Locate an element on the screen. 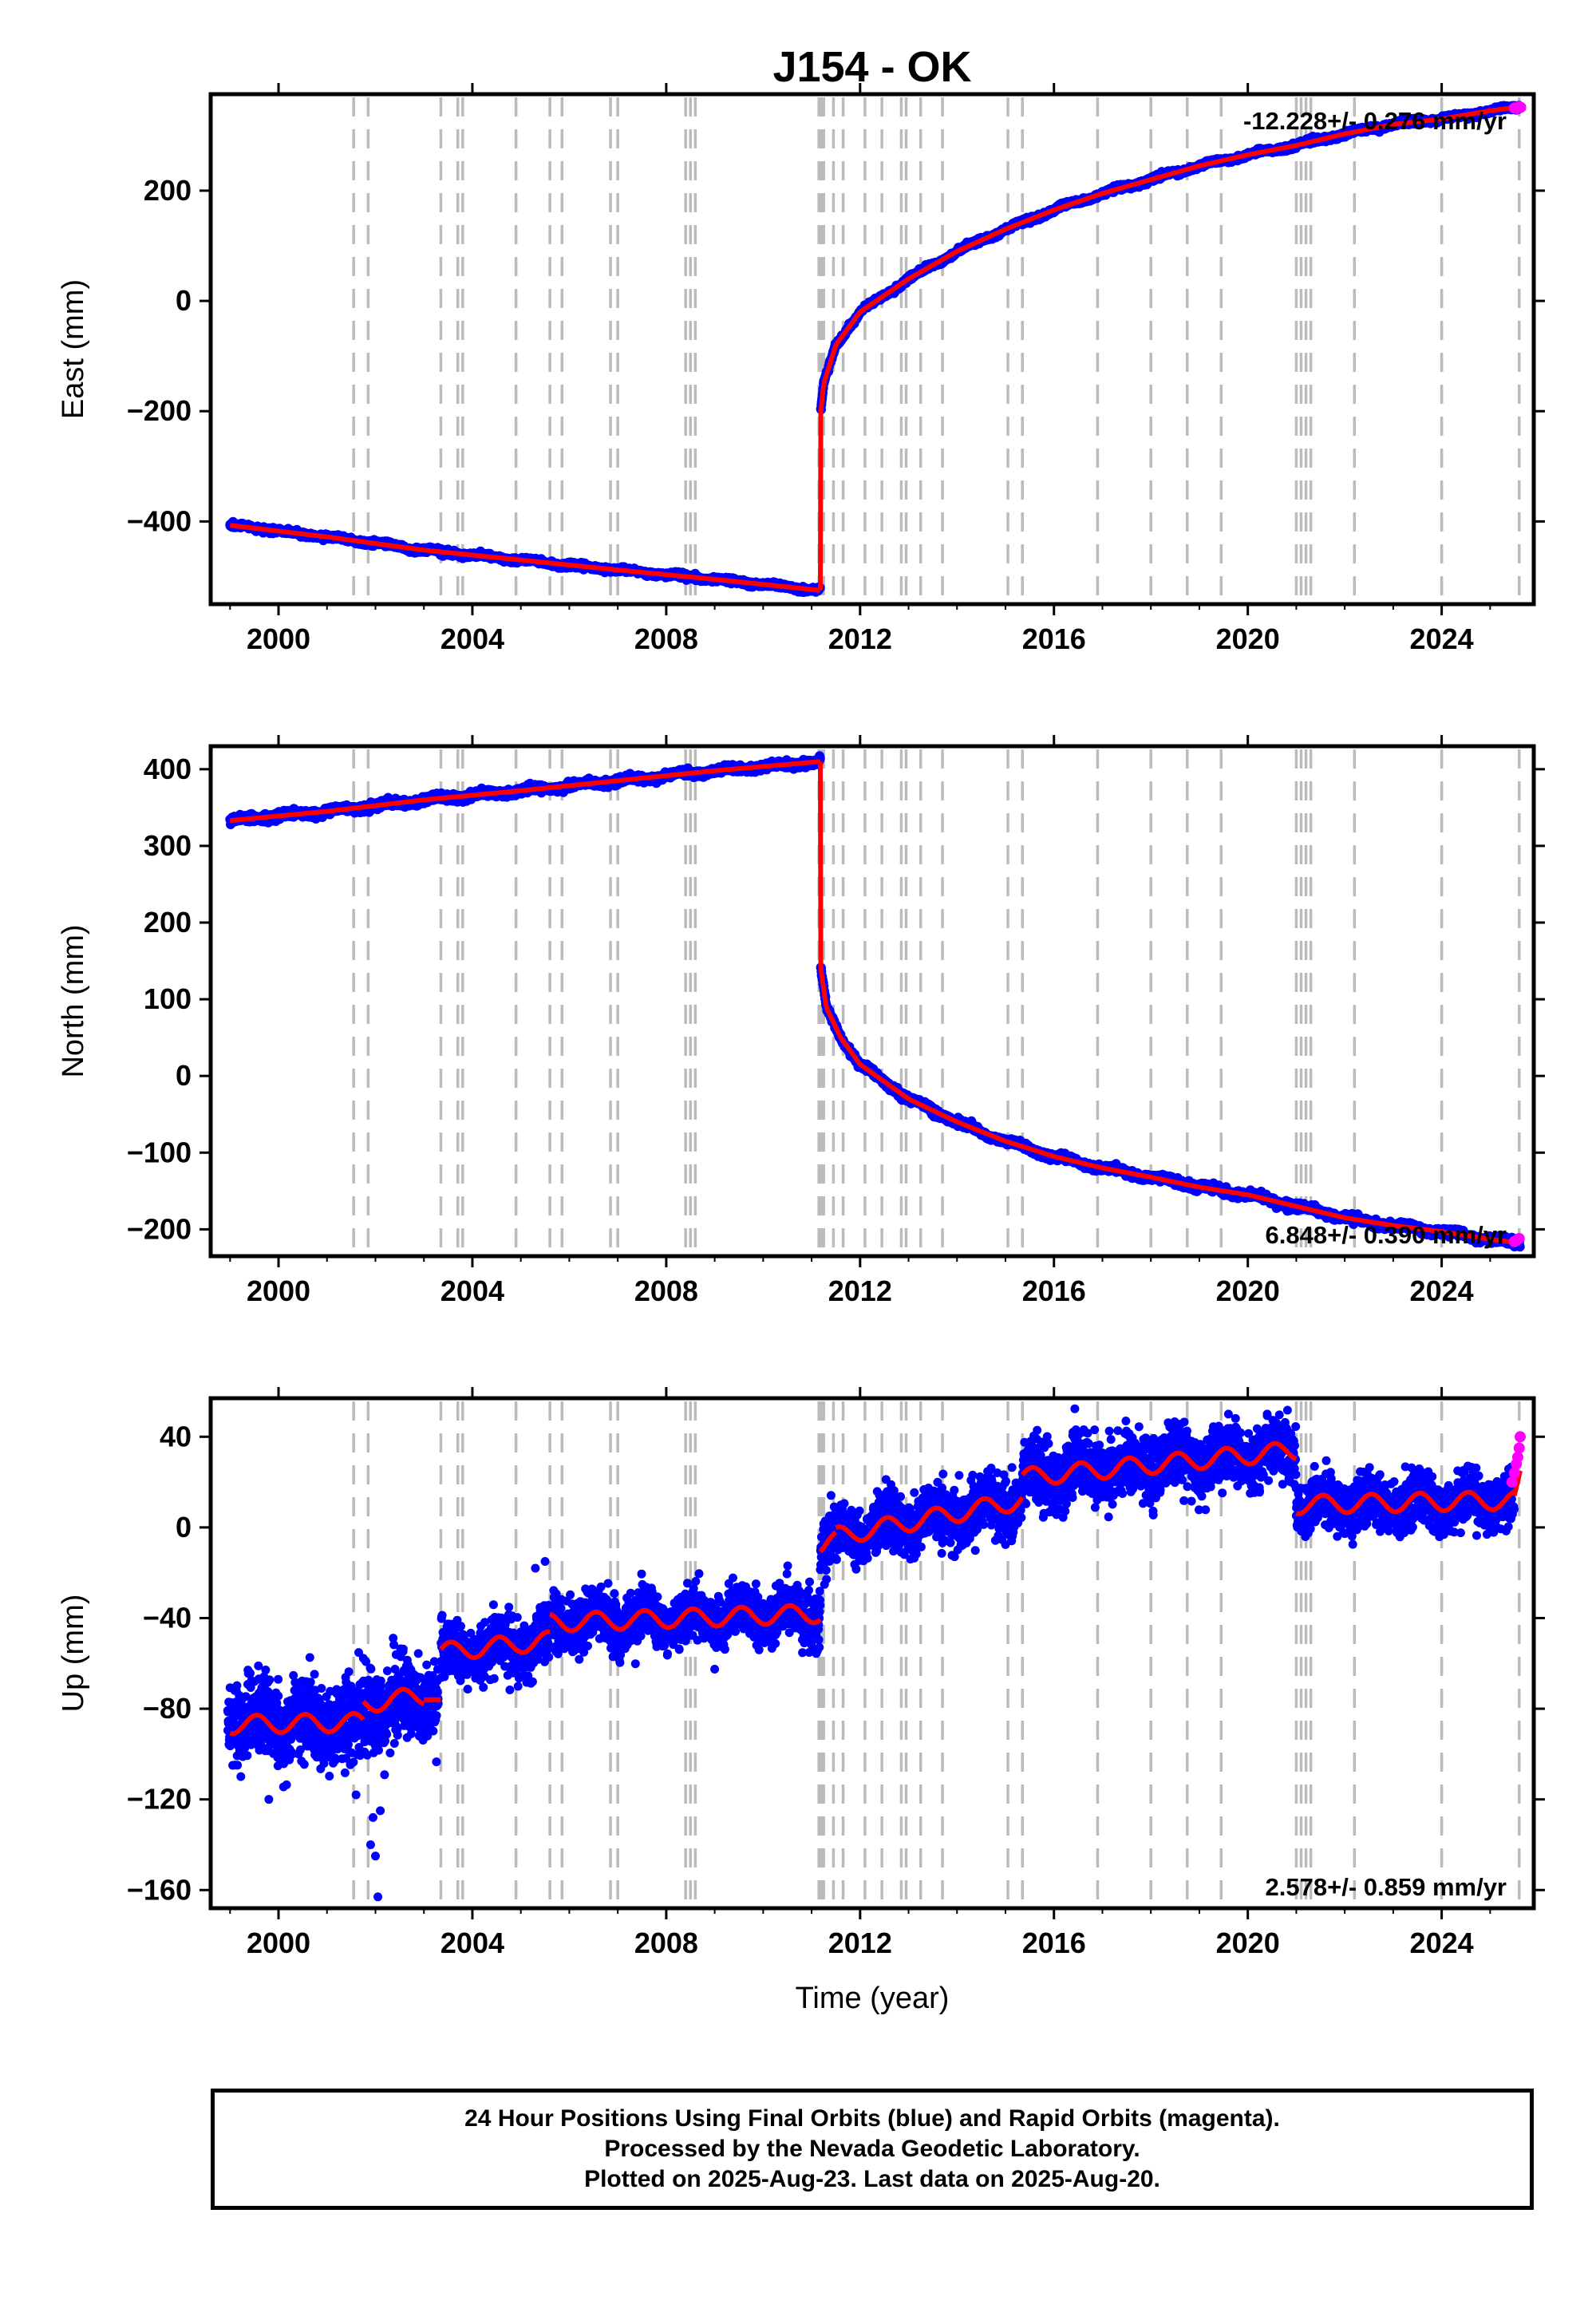 The image size is (1596, 2316). y-axis-title: East (mm) is located at coordinates (73, 349).